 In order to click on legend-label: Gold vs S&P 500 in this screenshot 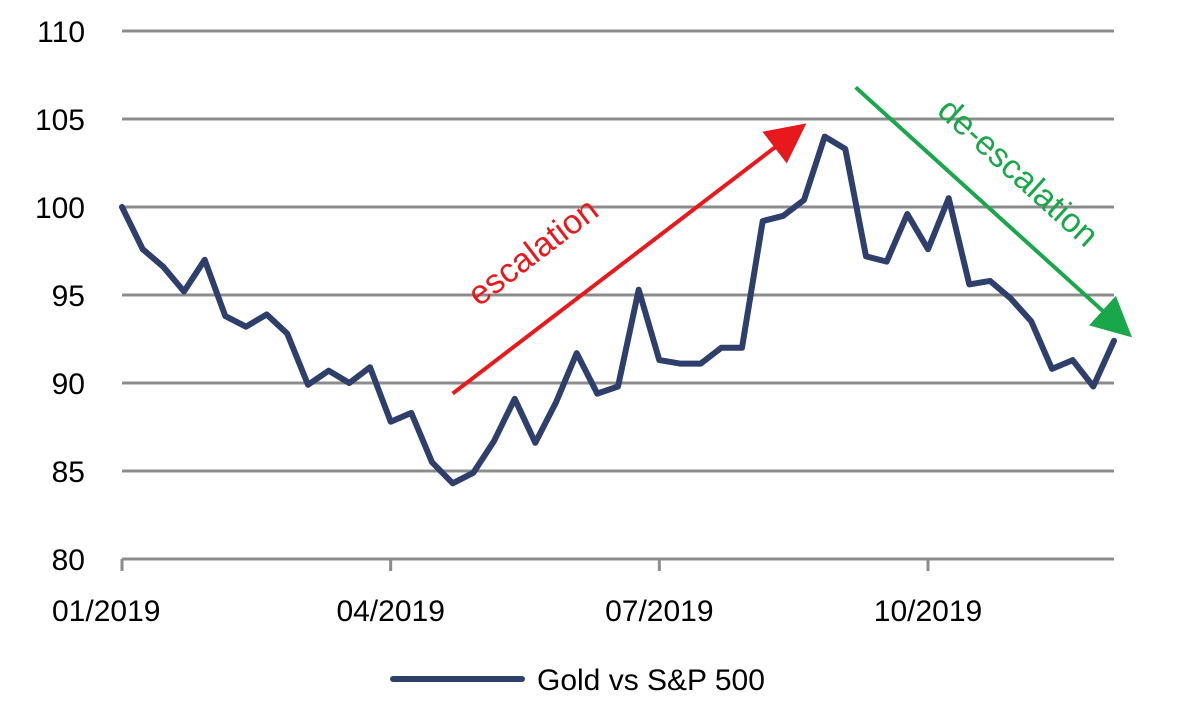, I will do `click(651, 680)`.